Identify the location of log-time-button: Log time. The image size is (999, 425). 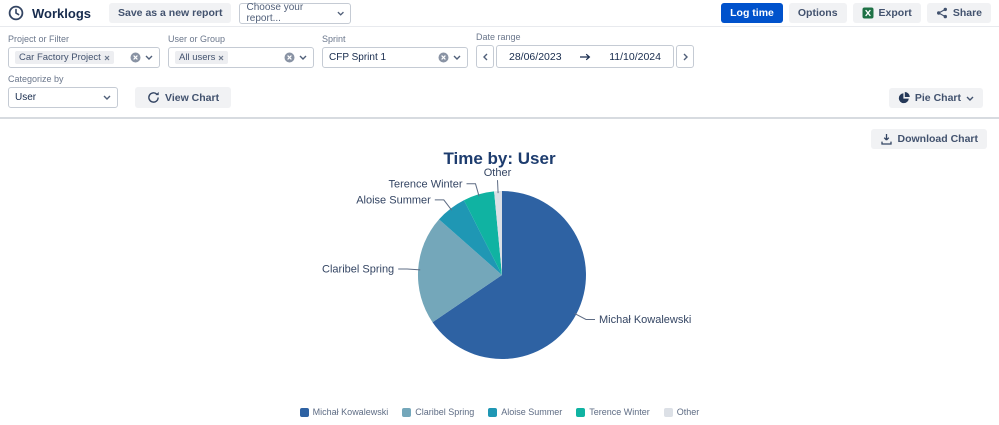
(752, 13).